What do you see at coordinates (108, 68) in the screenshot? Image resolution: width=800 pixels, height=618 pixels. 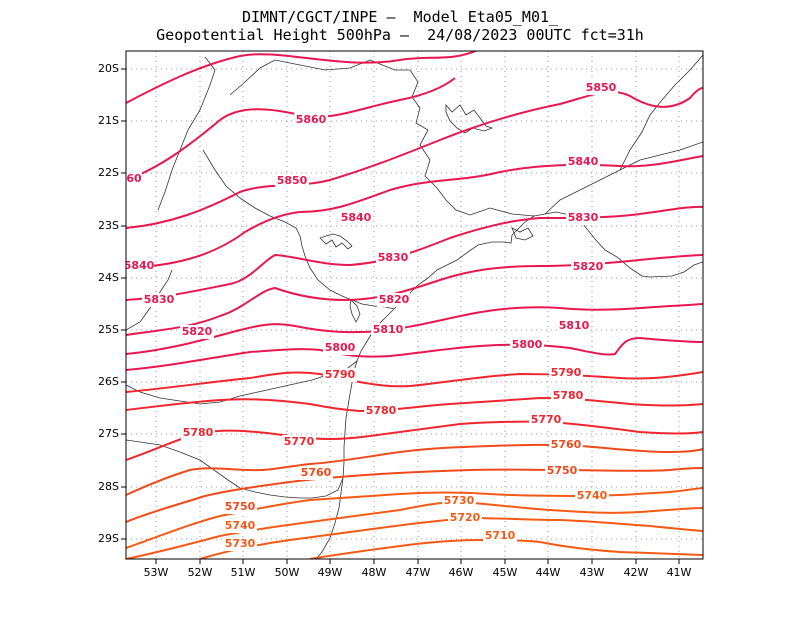 I see `lat-label: 20S` at bounding box center [108, 68].